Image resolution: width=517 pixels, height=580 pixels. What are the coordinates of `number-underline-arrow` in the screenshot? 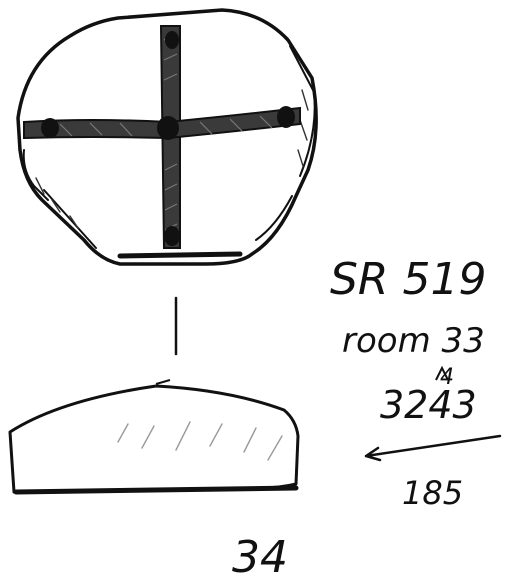 It's located at (433, 448).